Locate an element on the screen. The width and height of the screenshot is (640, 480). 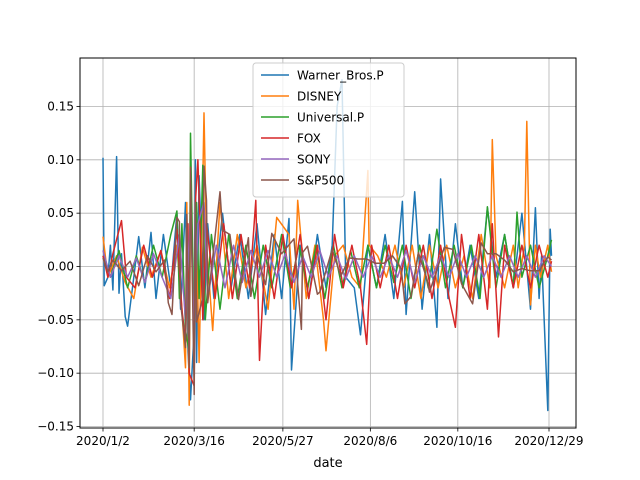
x-tick-label: 2020/8/6 is located at coordinates (370, 441).